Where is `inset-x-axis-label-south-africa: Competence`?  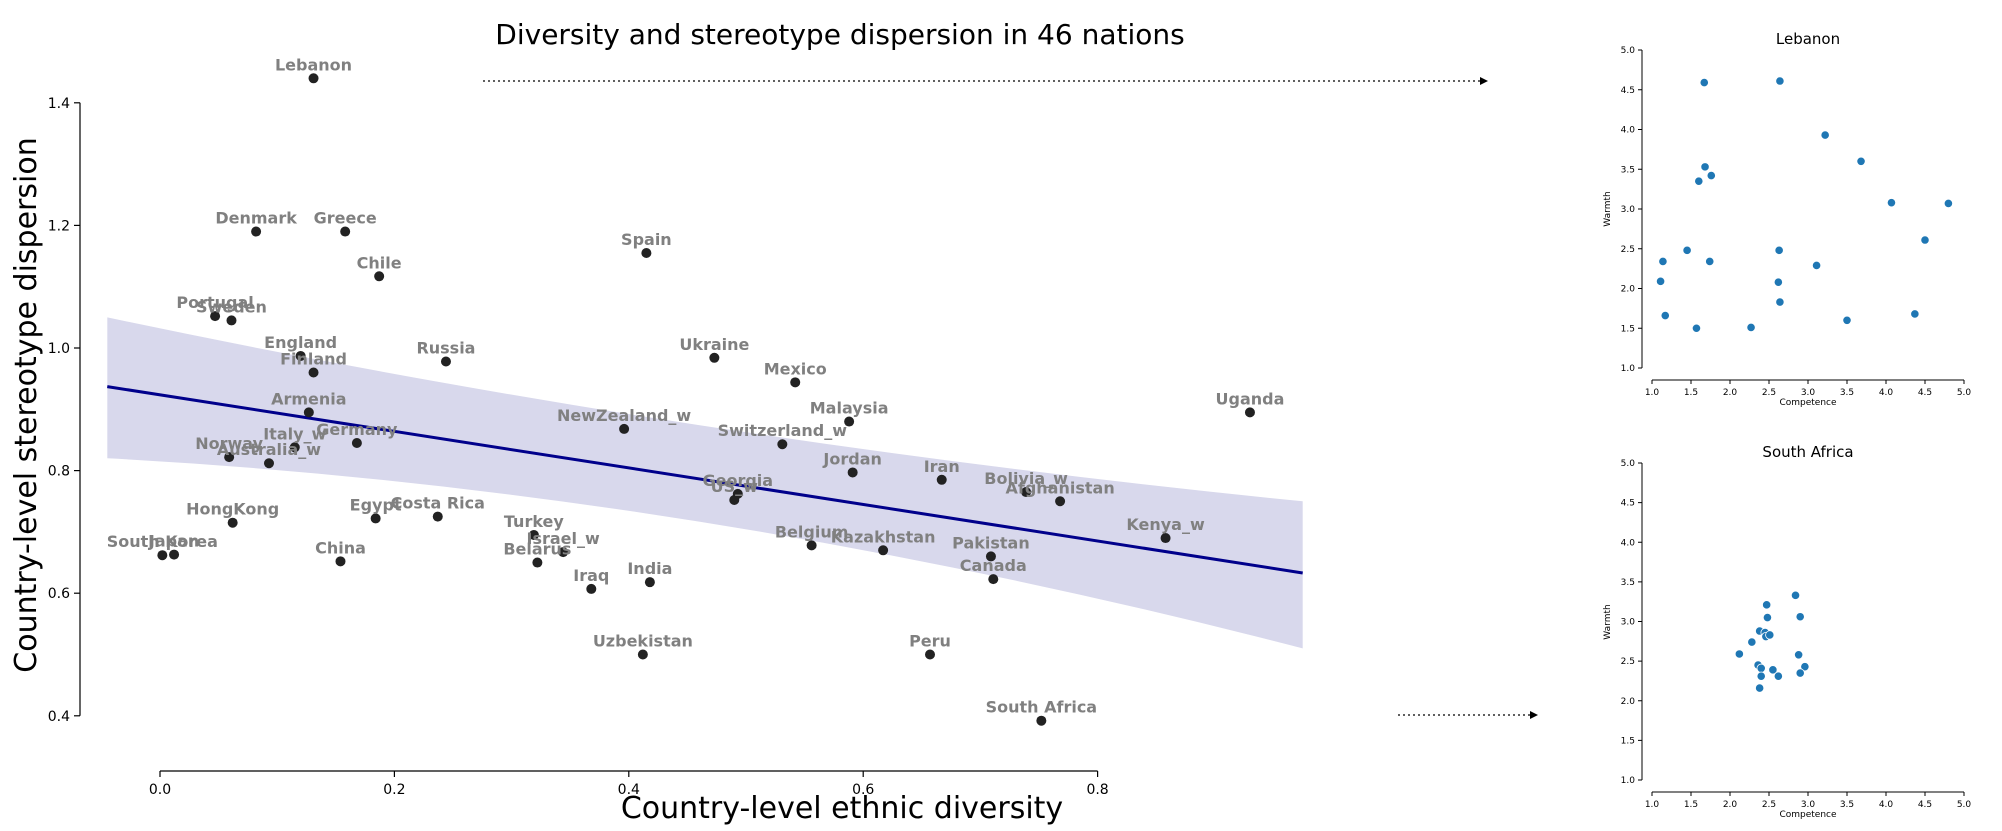 inset-x-axis-label-south-africa: Competence is located at coordinates (1808, 815).